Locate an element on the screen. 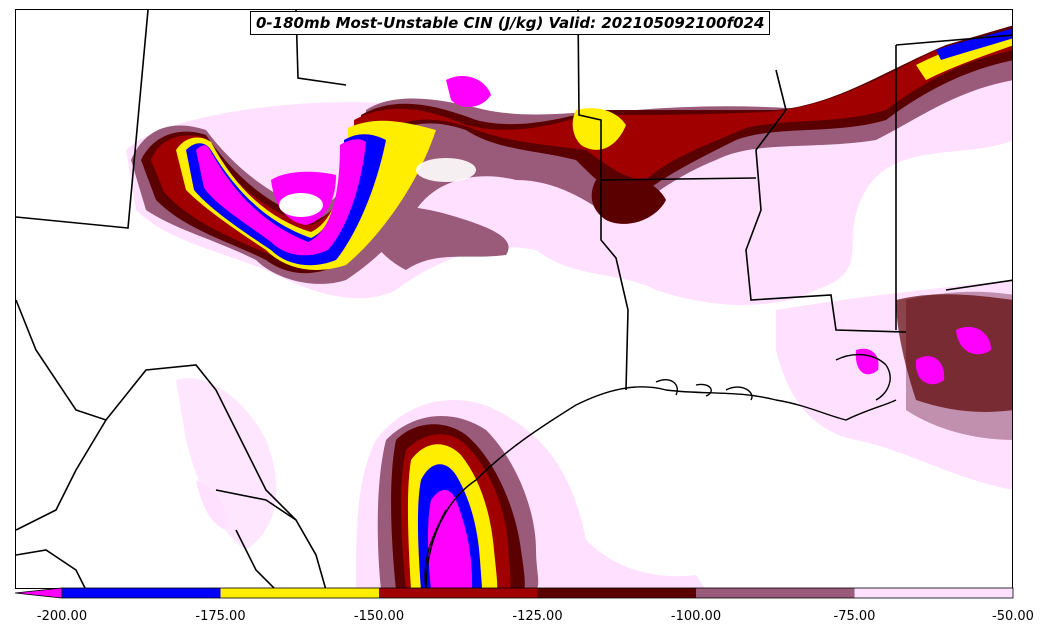 The image size is (1044, 633). colorbar-tick-label: -150.00 is located at coordinates (379, 616).